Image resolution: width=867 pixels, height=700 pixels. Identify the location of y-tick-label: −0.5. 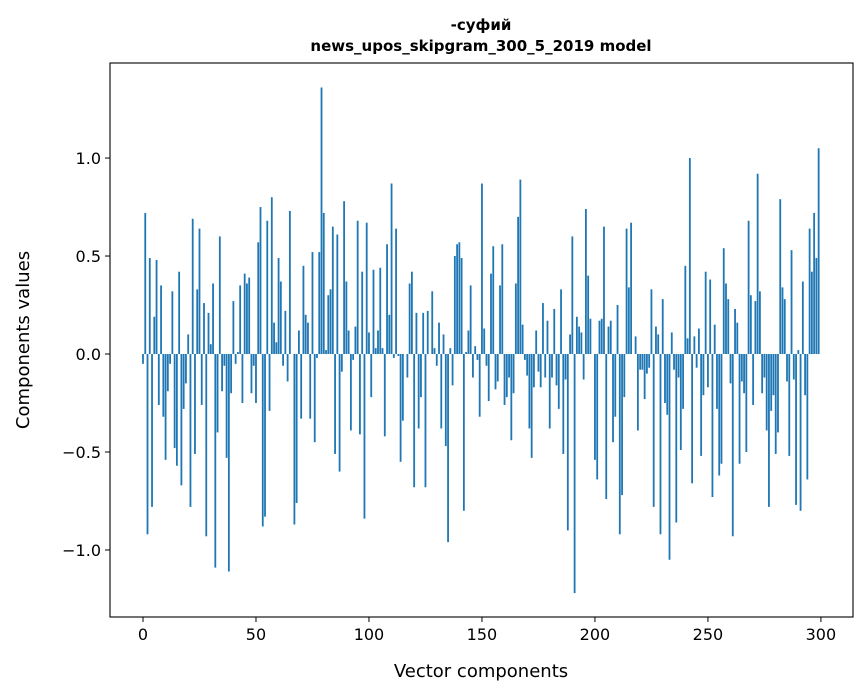
(81, 452).